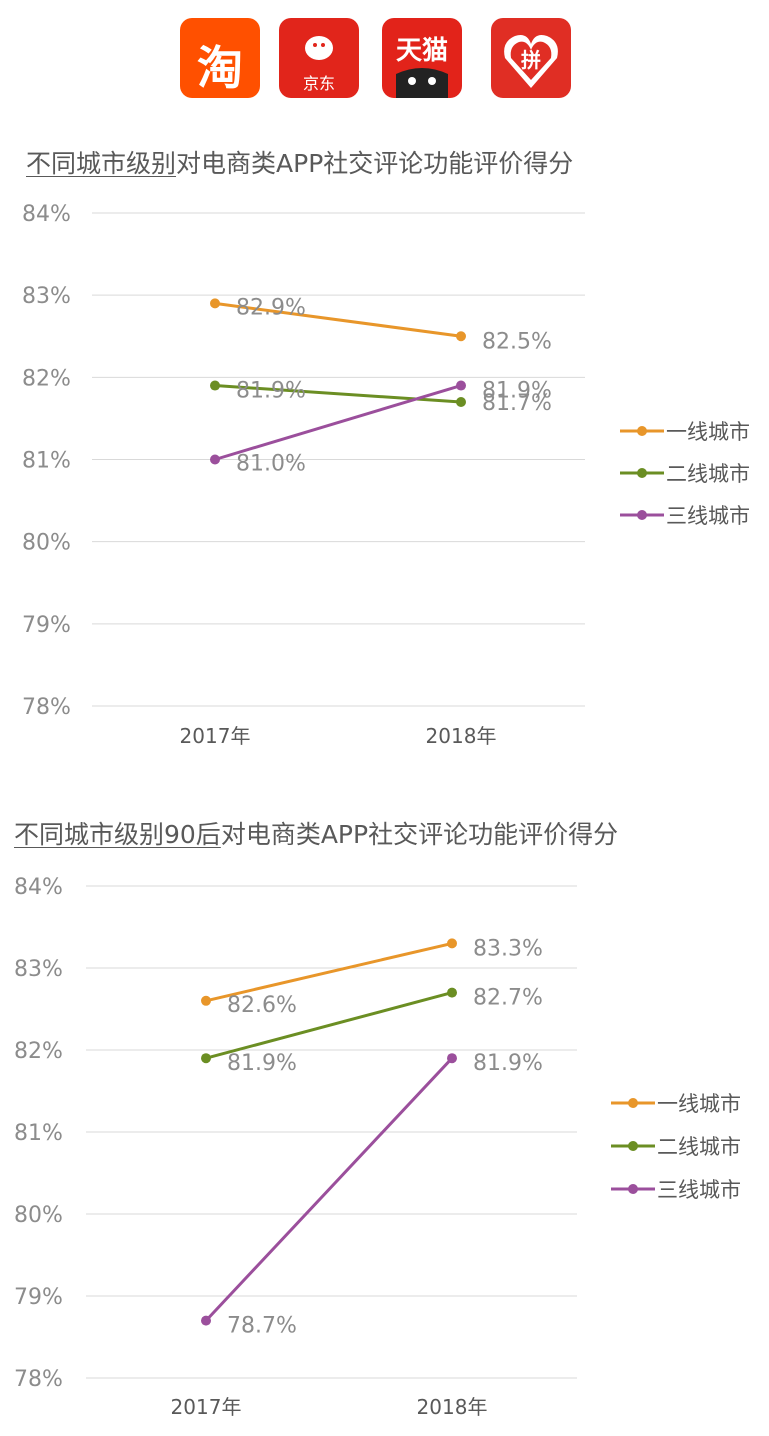 The width and height of the screenshot is (769, 1436). What do you see at coordinates (271, 464) in the screenshot?
I see `chart1-data-label: 81.0%` at bounding box center [271, 464].